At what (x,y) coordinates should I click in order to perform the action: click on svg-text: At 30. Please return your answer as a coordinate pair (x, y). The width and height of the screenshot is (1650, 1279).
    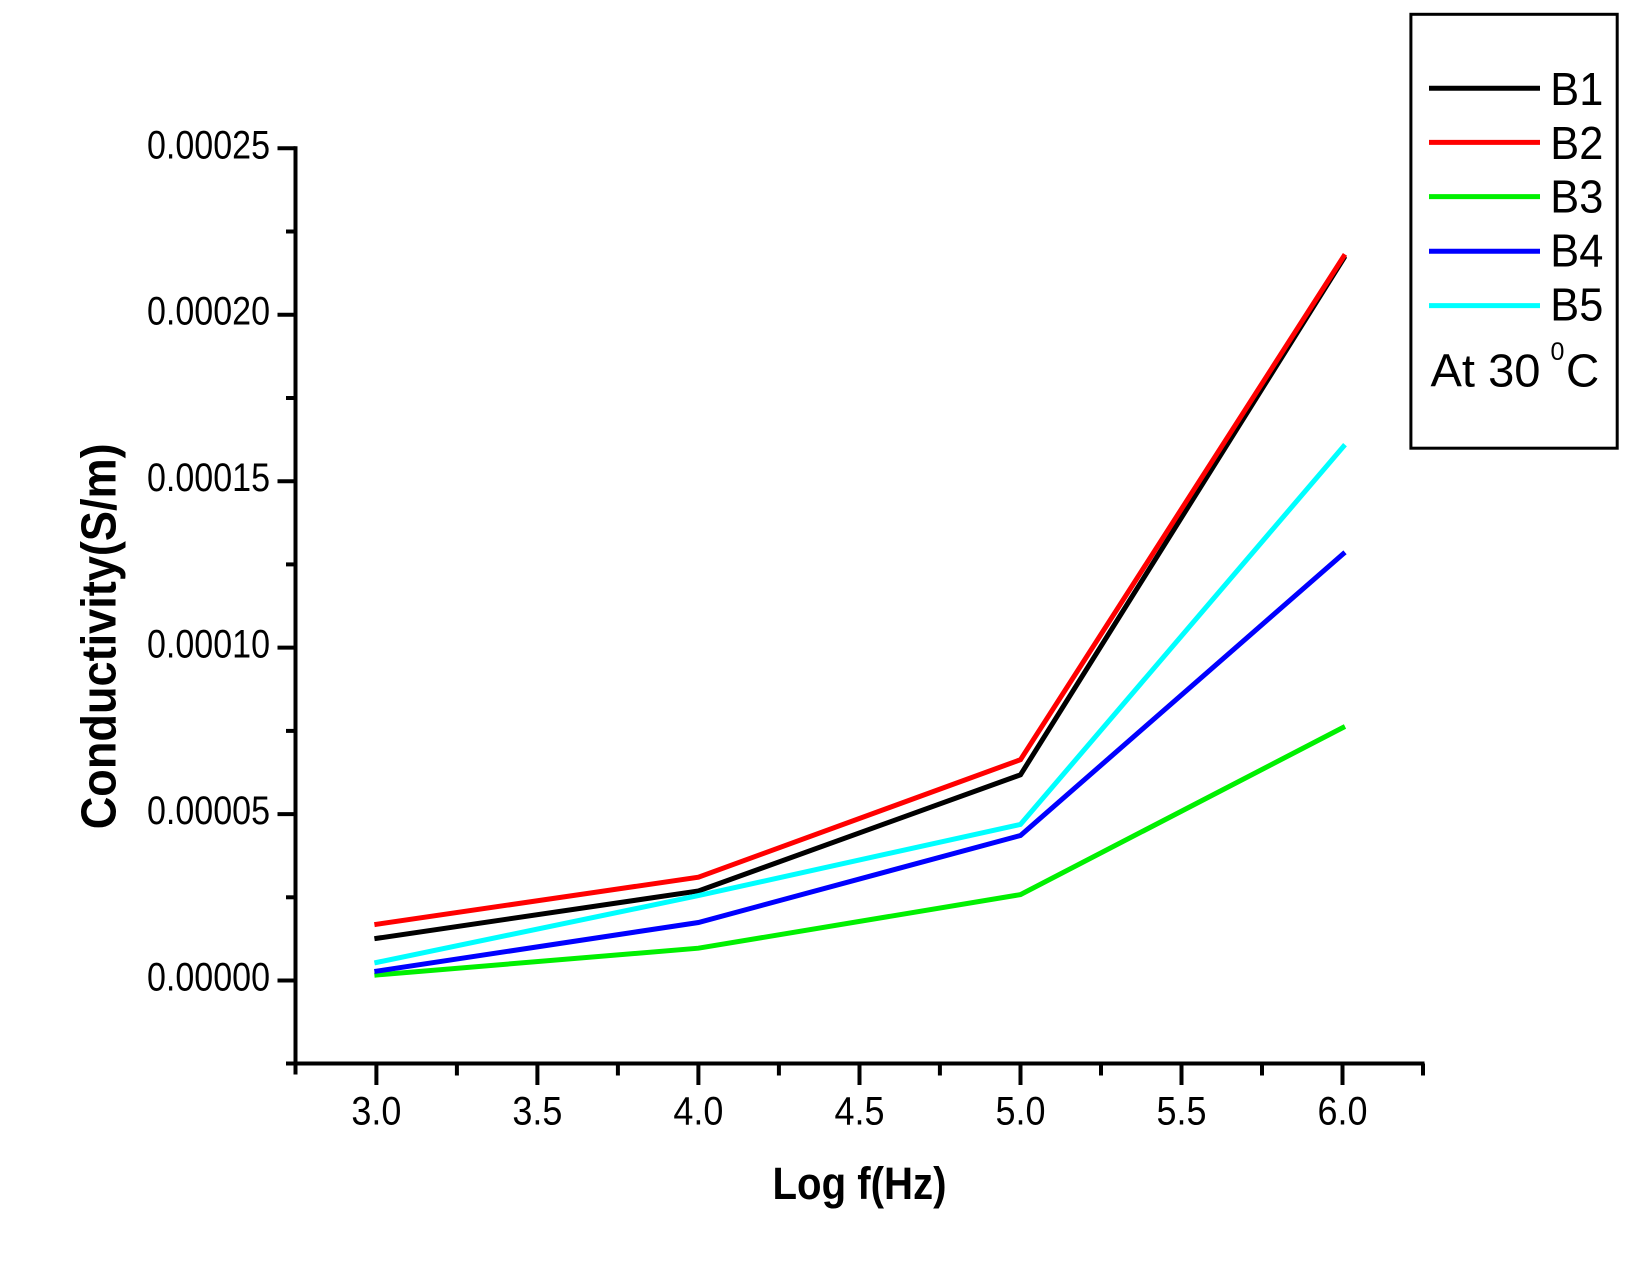
    Looking at the image, I should click on (1486, 371).